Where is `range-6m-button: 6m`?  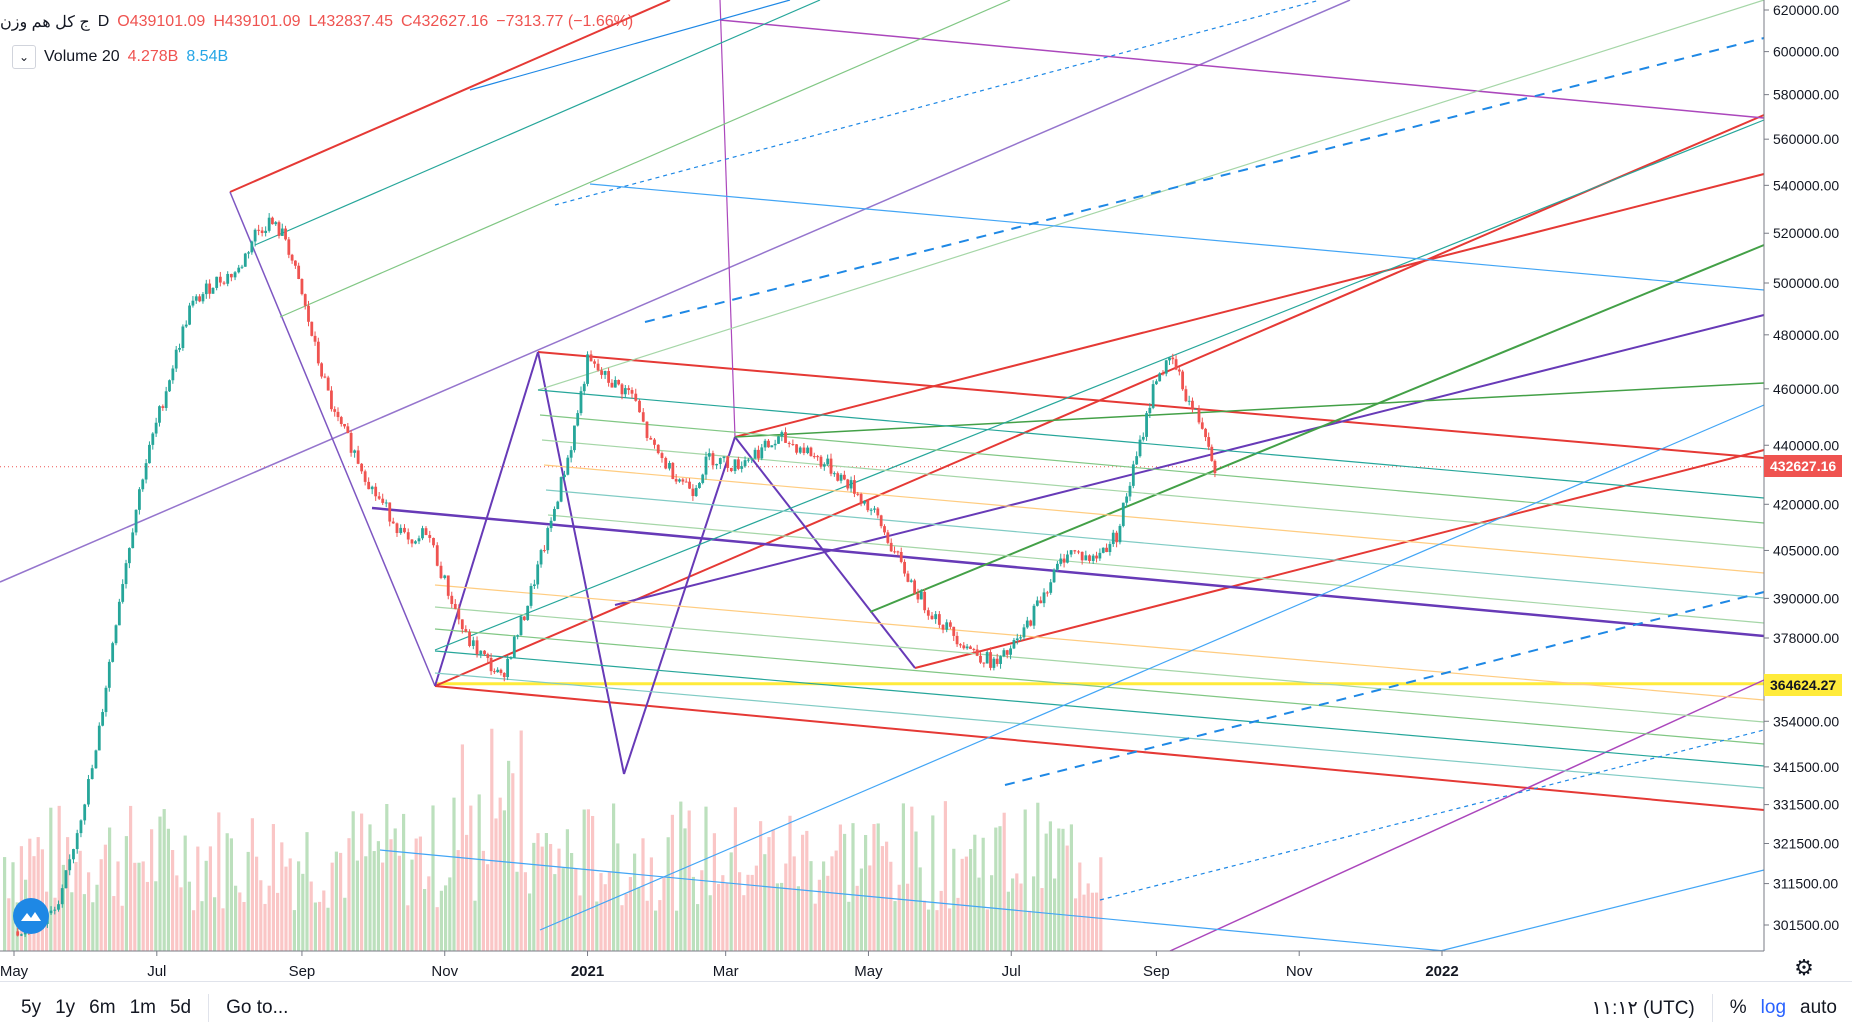 range-6m-button: 6m is located at coordinates (102, 1007).